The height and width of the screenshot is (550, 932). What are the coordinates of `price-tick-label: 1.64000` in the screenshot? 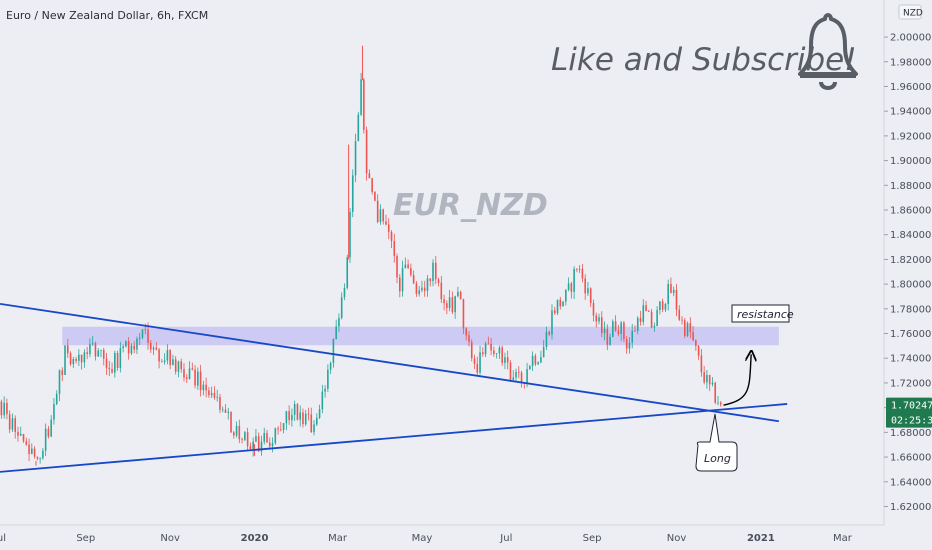 It's located at (910, 482).